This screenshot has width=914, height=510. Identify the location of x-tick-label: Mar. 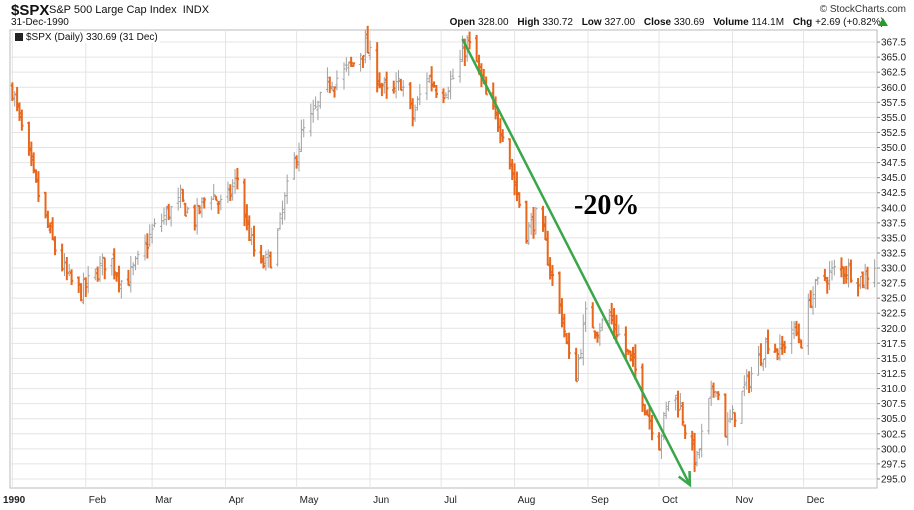
(164, 500).